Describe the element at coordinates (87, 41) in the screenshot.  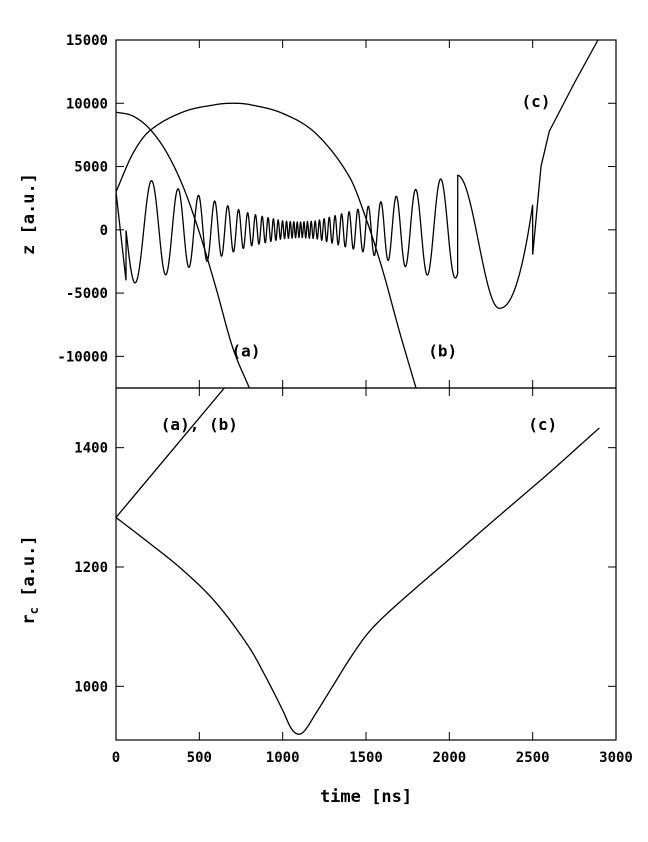
I see `top-y-tick-label-0: 15000` at that location.